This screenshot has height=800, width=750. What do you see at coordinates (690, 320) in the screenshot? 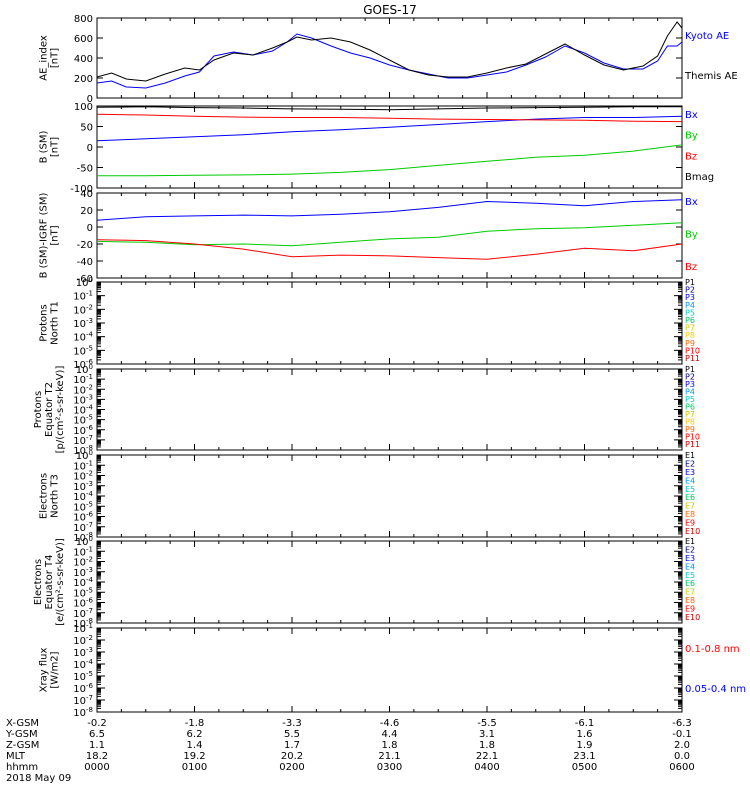
I see `legend-item: P6` at bounding box center [690, 320].